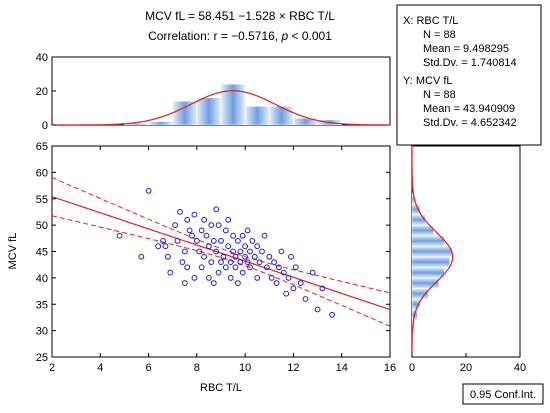 The width and height of the screenshot is (550, 413). I want to click on y-tick-label: 55, so click(42, 200).